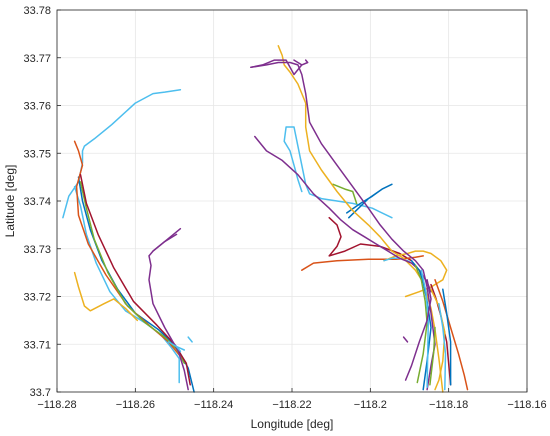  Describe the element at coordinates (135, 405) in the screenshot. I see `x-tick-label: −118.26` at that location.